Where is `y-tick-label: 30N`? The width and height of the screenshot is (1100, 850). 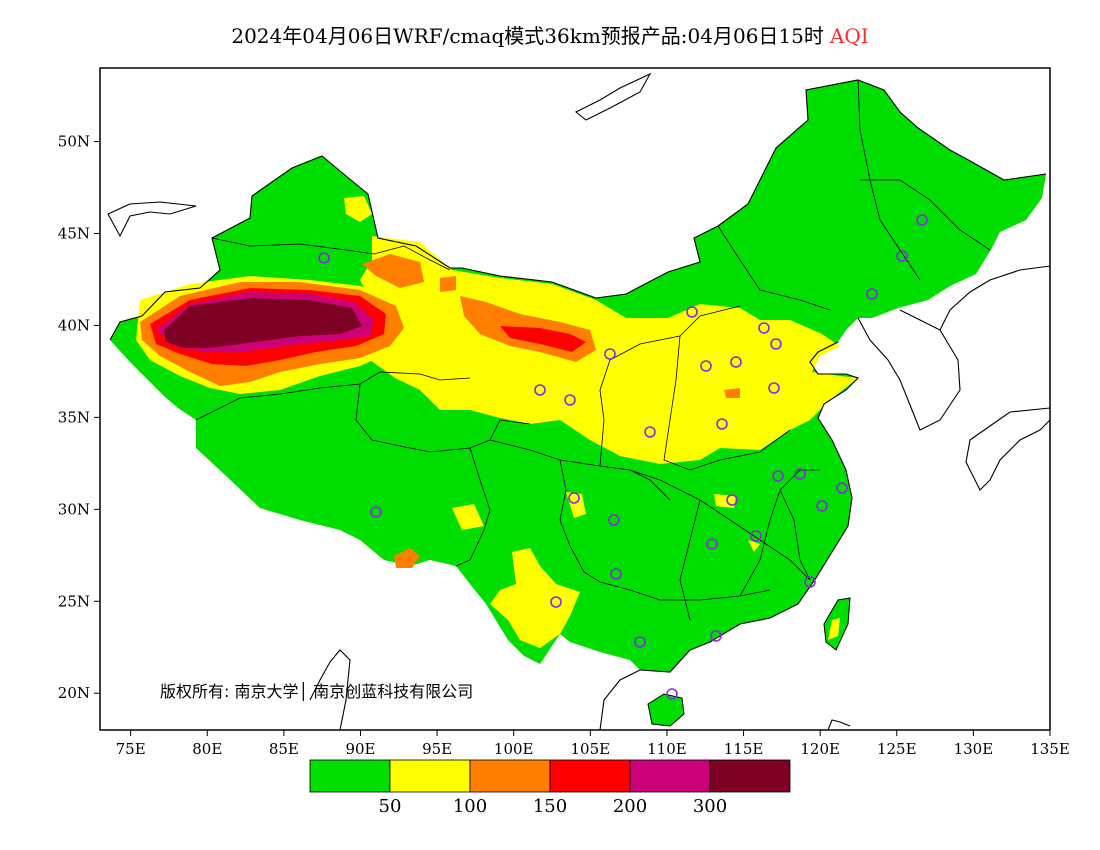 y-tick-label: 30N is located at coordinates (74, 509).